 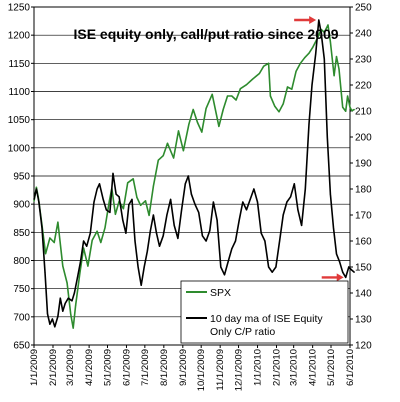 I want to click on x-tick-label: 10/1/2009, so click(x=201, y=370).